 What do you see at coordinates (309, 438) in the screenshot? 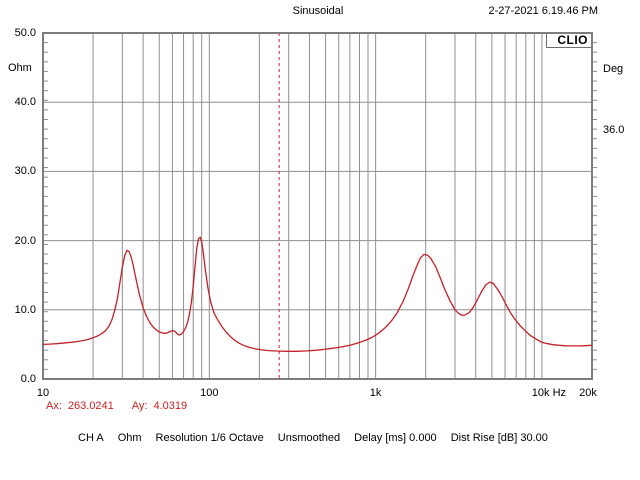
I see `status-segment: Unsmoothed` at bounding box center [309, 438].